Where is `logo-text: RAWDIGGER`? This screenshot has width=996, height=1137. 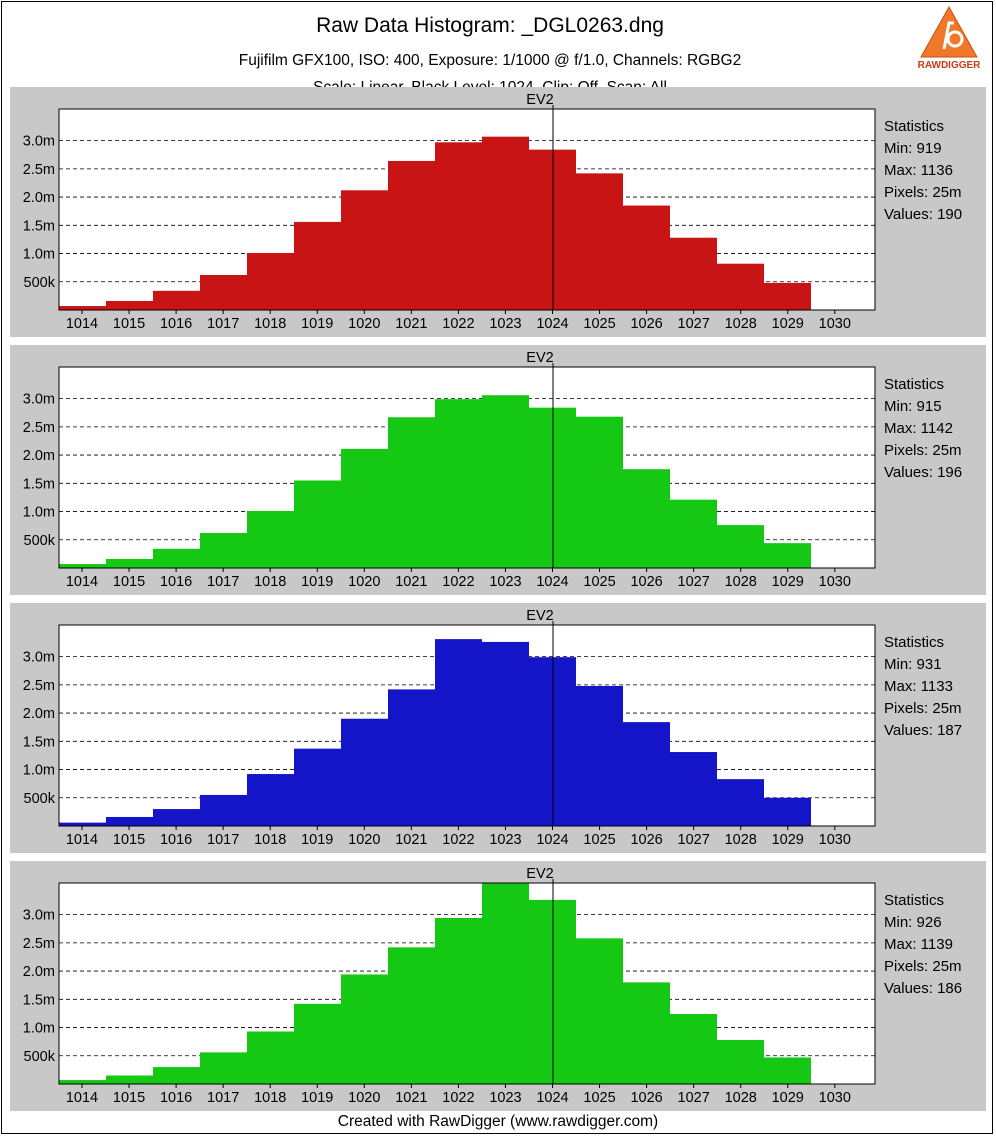
logo-text: RAWDIGGER is located at coordinates (949, 65).